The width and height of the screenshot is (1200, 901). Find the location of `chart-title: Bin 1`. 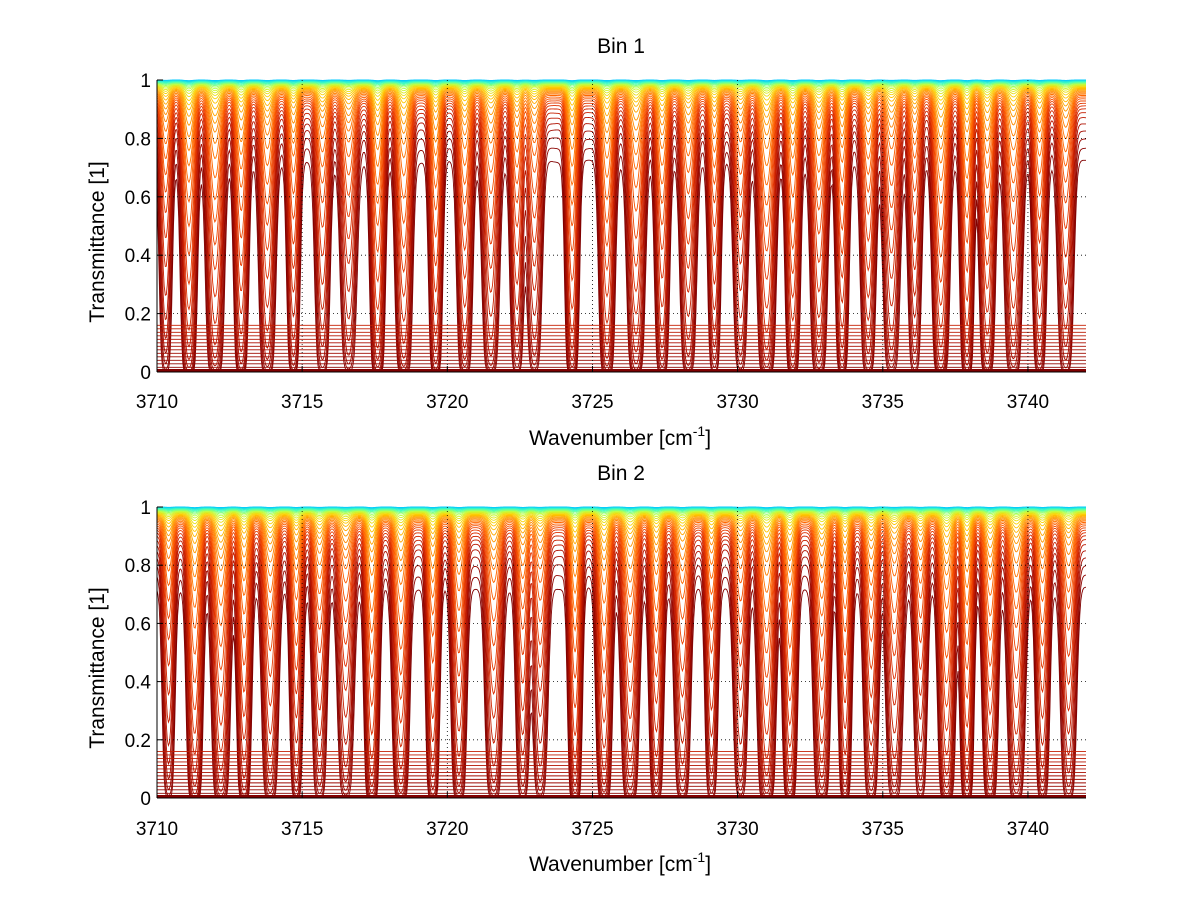

chart-title: Bin 1 is located at coordinates (621, 46).